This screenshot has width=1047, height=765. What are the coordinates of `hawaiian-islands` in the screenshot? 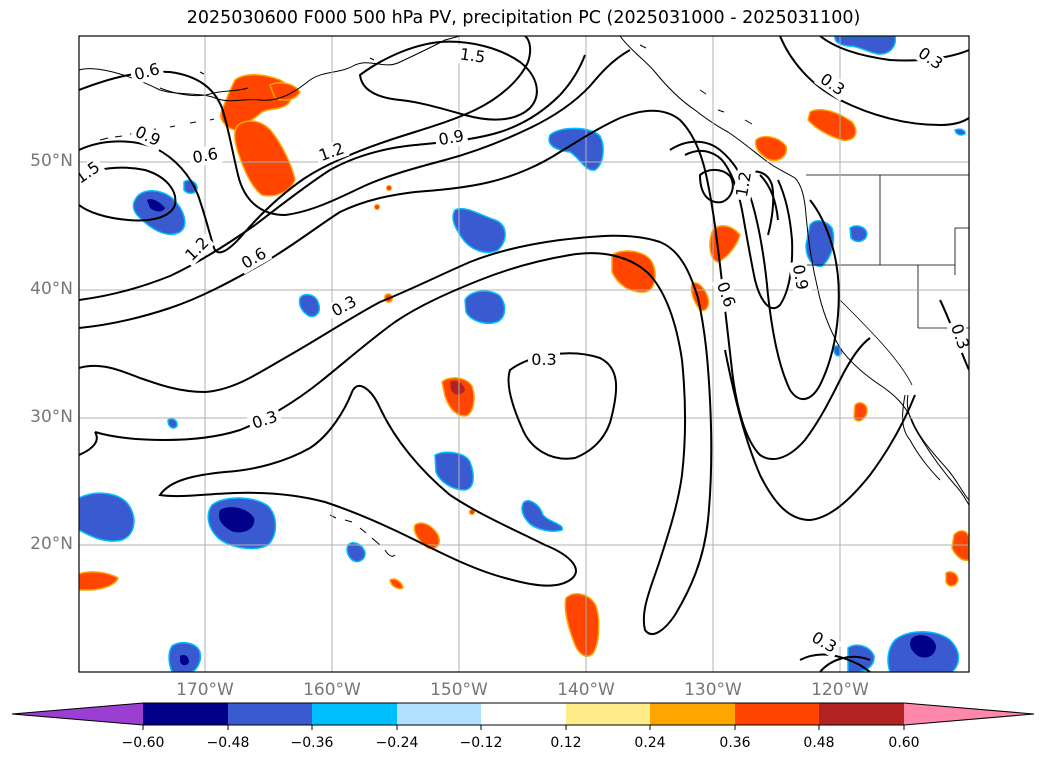 It's located at (362, 535).